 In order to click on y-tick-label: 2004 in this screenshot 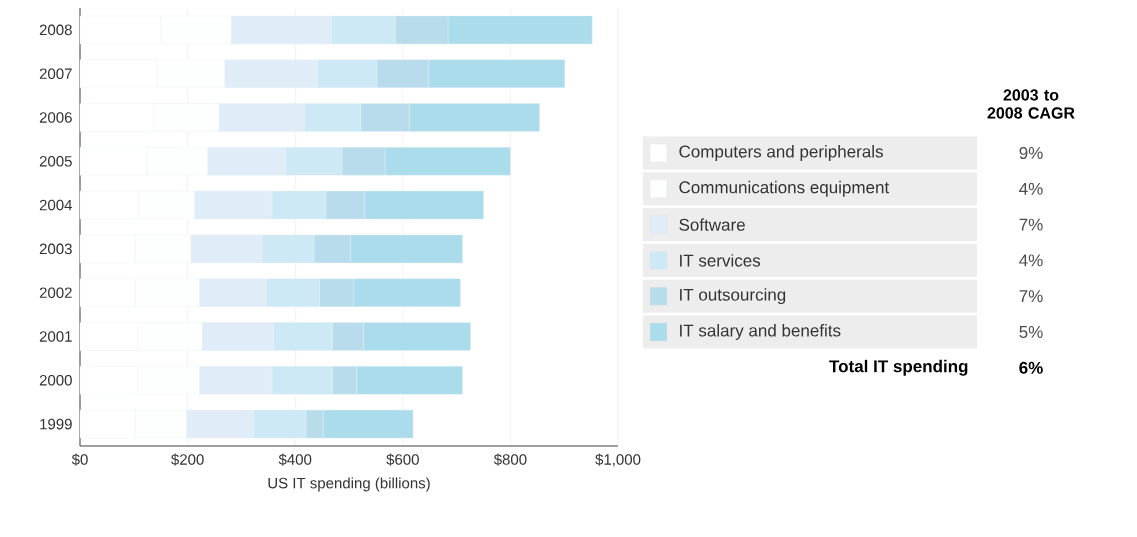, I will do `click(56, 205)`.